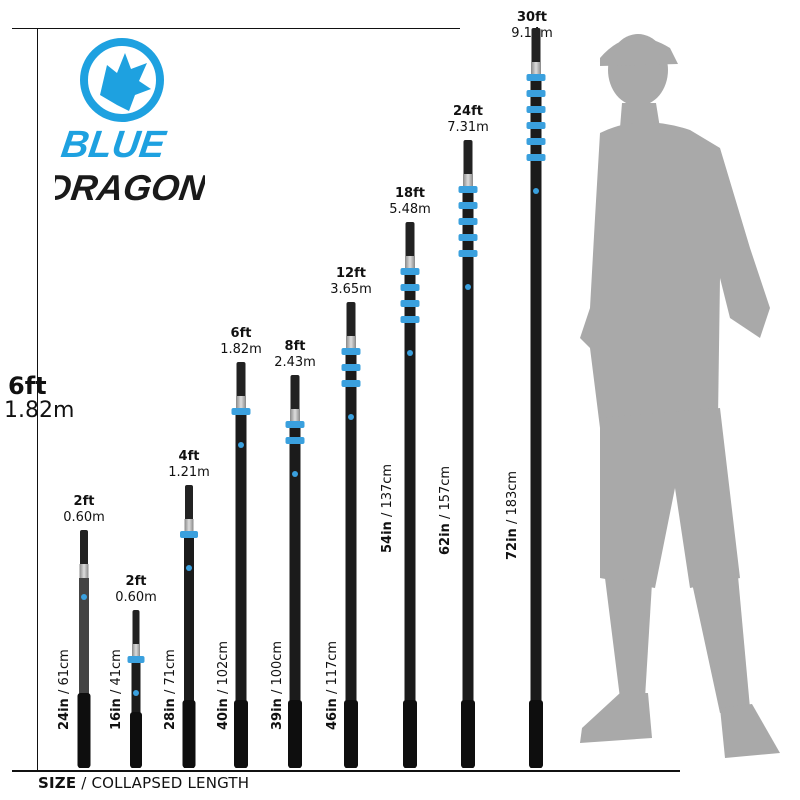  Describe the element at coordinates (241, 349) in the screenshot. I see `extended-m: 1.82m` at that location.